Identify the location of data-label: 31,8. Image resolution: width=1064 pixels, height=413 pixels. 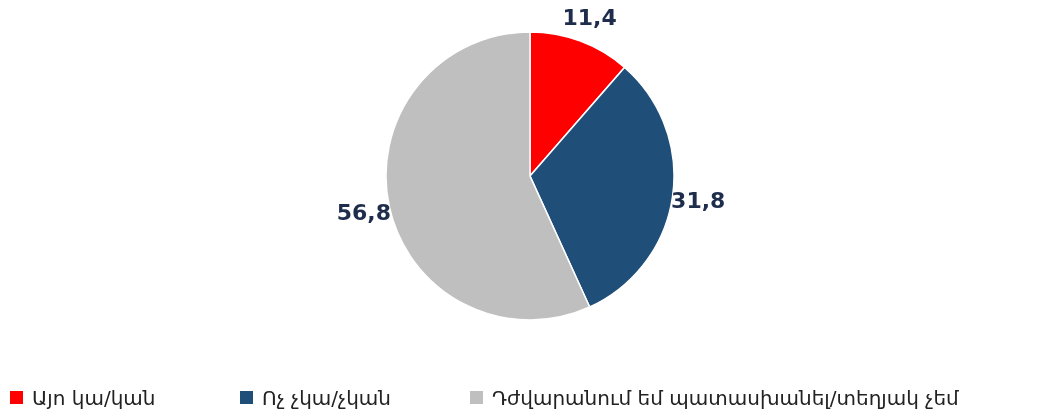
(698, 201).